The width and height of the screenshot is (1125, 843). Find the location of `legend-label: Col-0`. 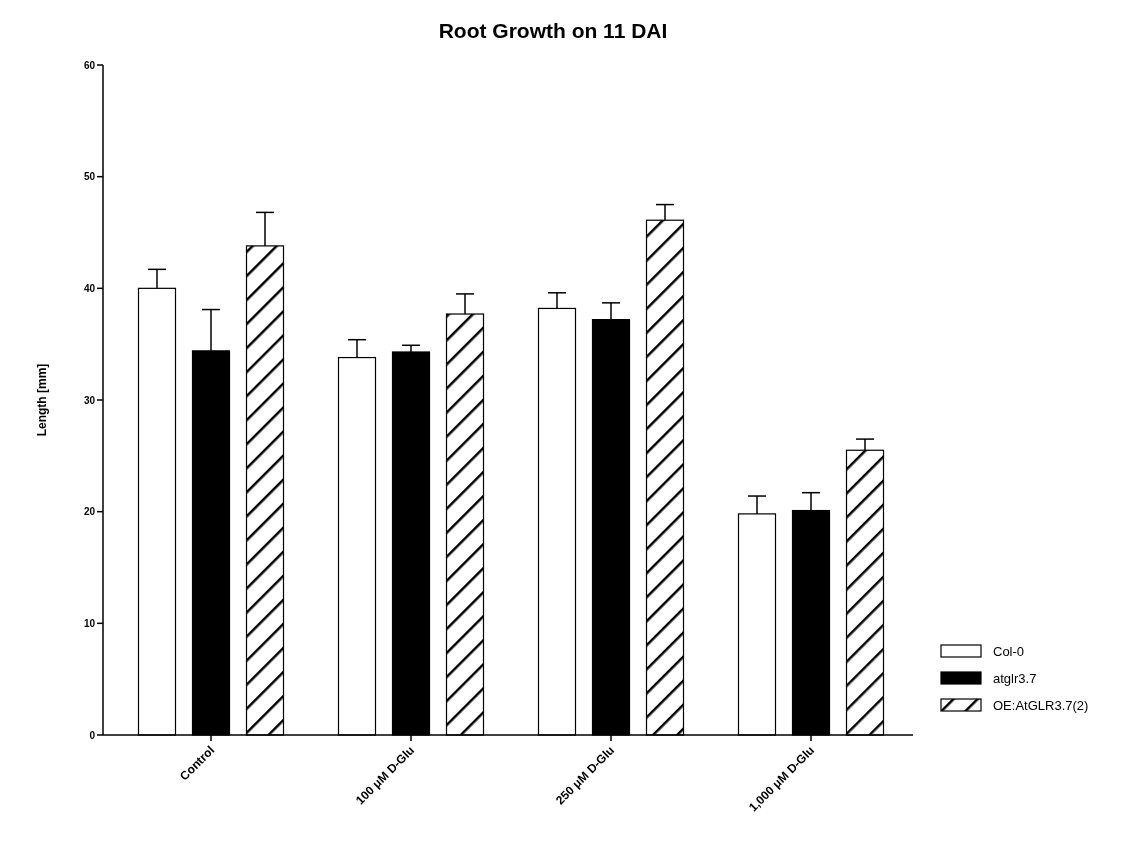

legend-label: Col-0 is located at coordinates (1009, 651).